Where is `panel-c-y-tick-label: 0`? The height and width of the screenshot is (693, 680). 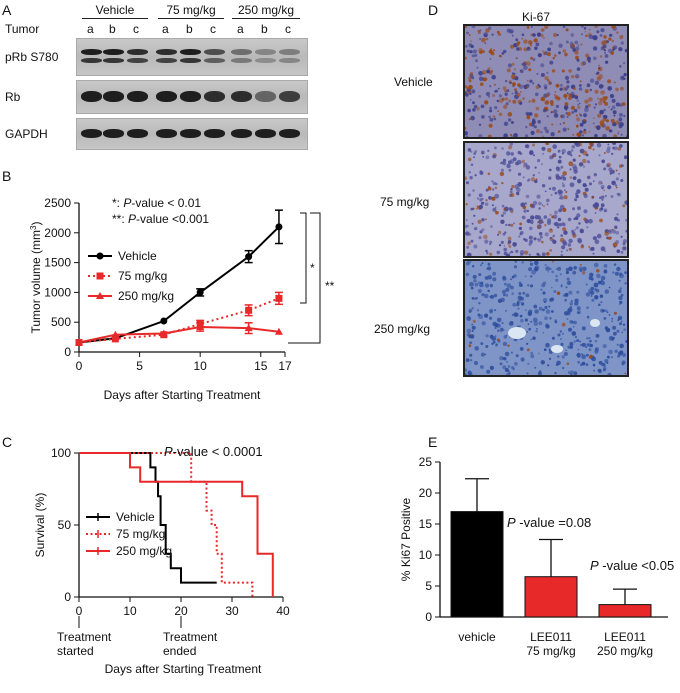
panel-c-y-tick-label: 0 is located at coordinates (67, 597).